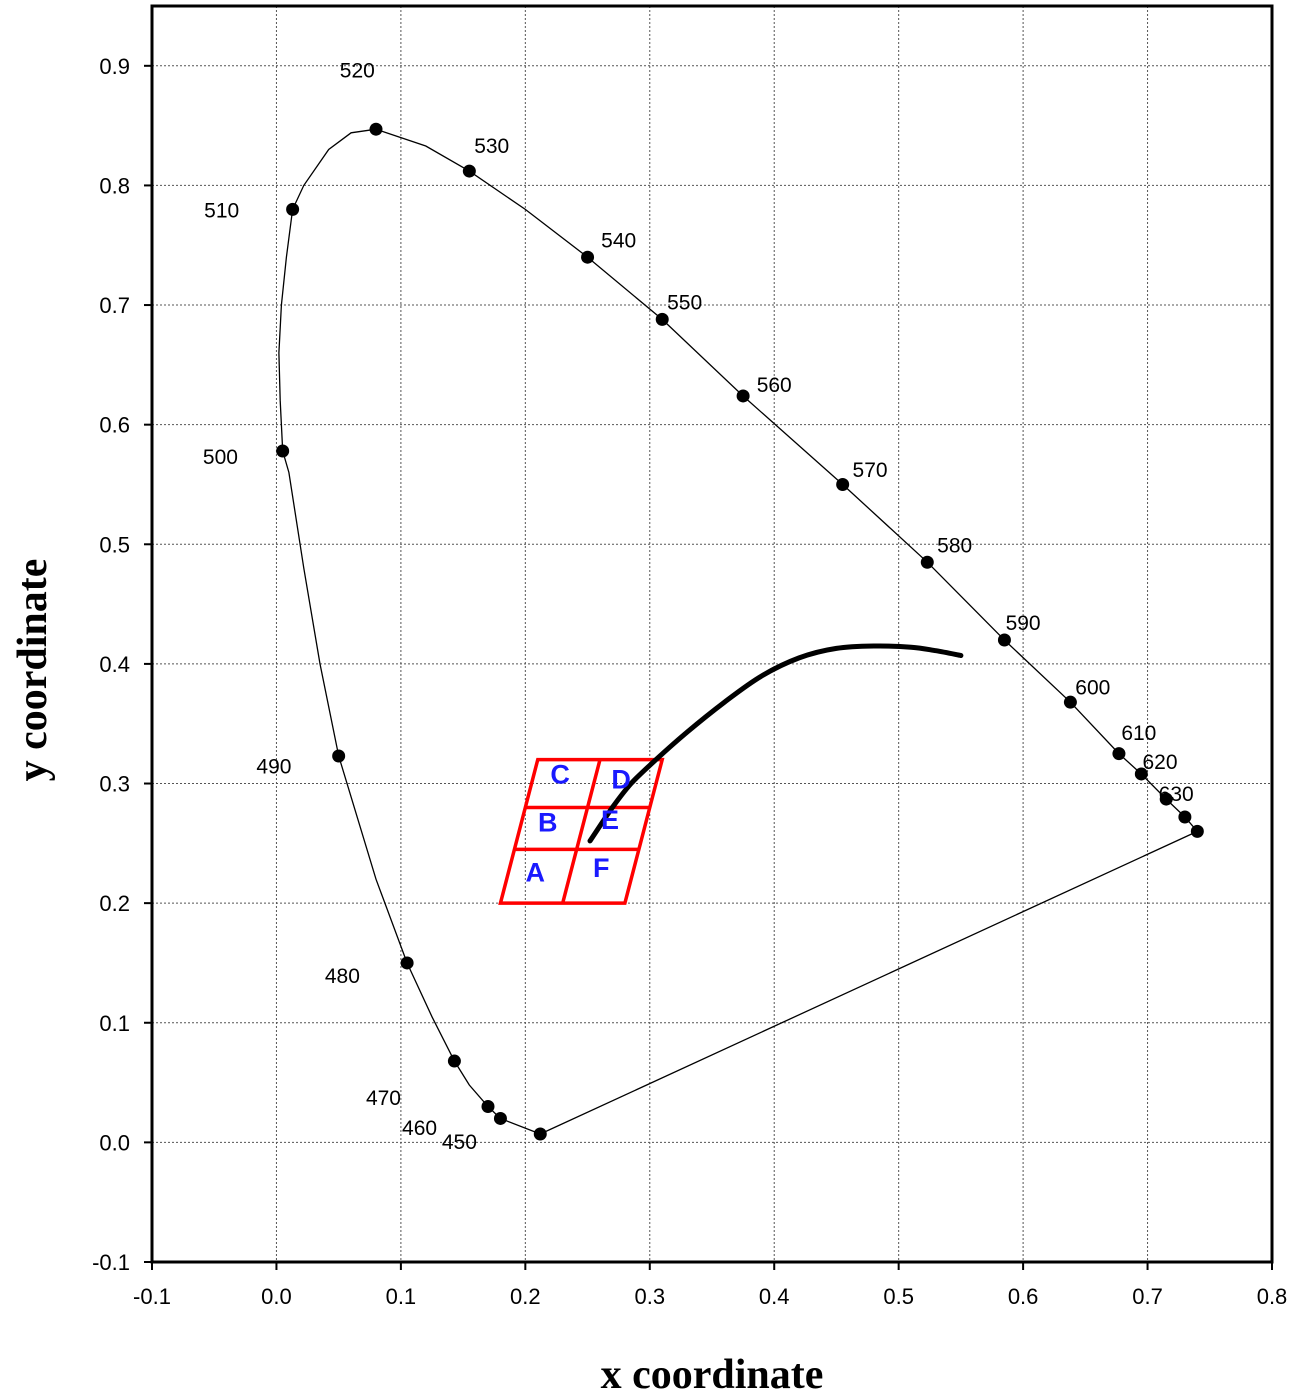 This screenshot has height=1395, width=1305. Describe the element at coordinates (684, 302) in the screenshot. I see `wavelength-label-550: 550` at that location.